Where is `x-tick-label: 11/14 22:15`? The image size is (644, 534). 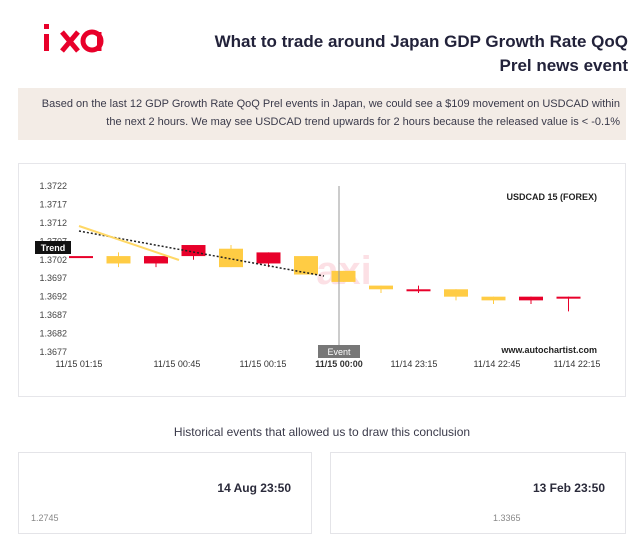
x-tick-label: 11/14 22:15 is located at coordinates (577, 364).